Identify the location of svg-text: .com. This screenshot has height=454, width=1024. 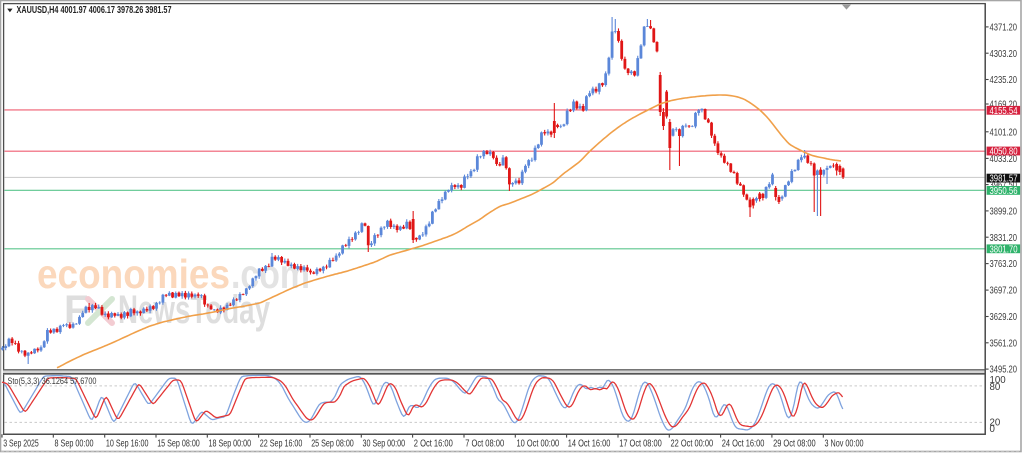
(270, 274).